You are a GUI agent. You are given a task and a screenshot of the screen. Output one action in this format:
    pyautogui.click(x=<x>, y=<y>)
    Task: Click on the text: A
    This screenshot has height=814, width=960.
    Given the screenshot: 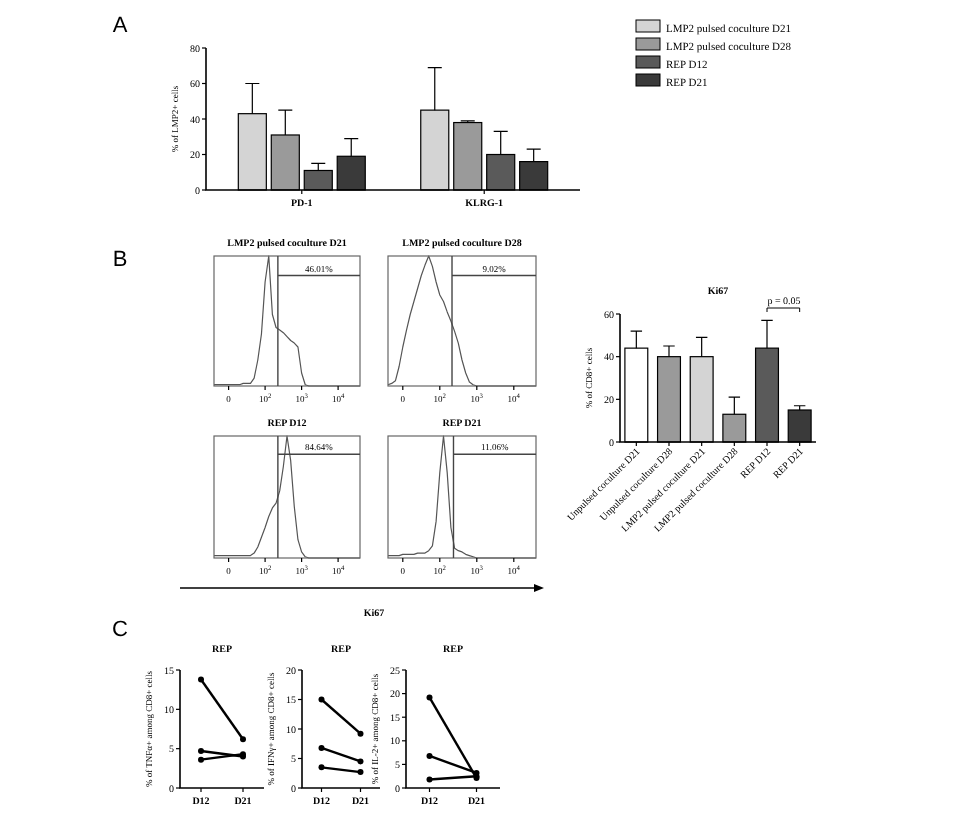 What is the action you would take?
    pyautogui.click(x=120, y=26)
    